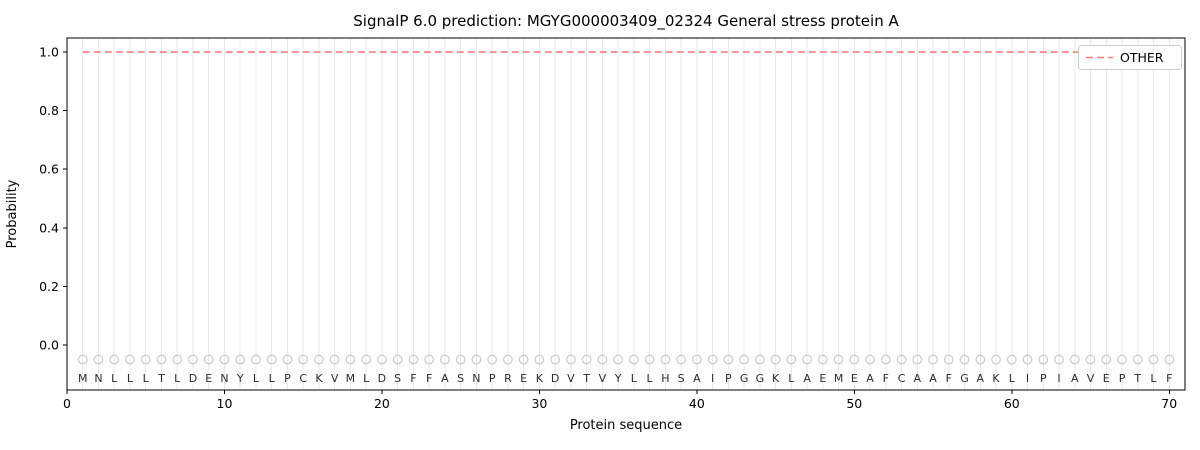 The image size is (1200, 450). I want to click on legend-label-other: OTHER, so click(1142, 57).